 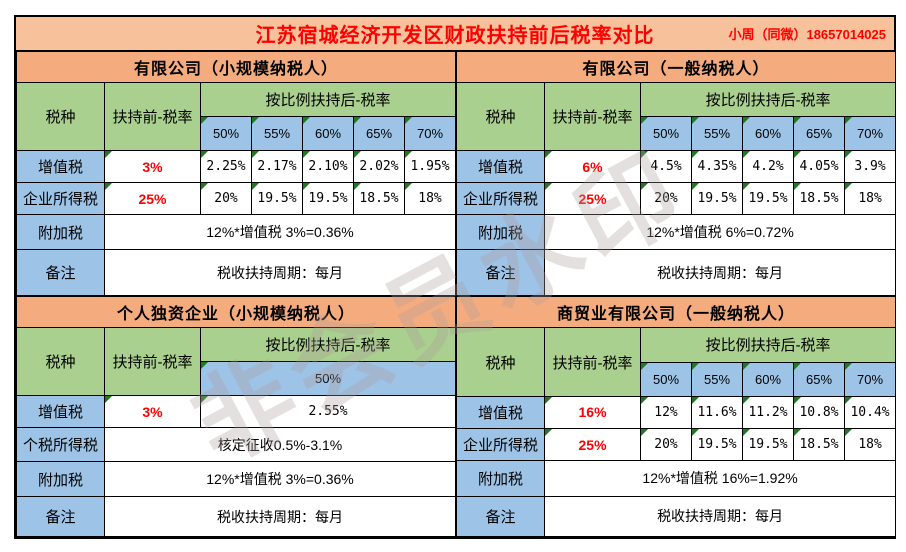 What do you see at coordinates (593, 166) in the screenshot?
I see `before-rate-value: 6%` at bounding box center [593, 166].